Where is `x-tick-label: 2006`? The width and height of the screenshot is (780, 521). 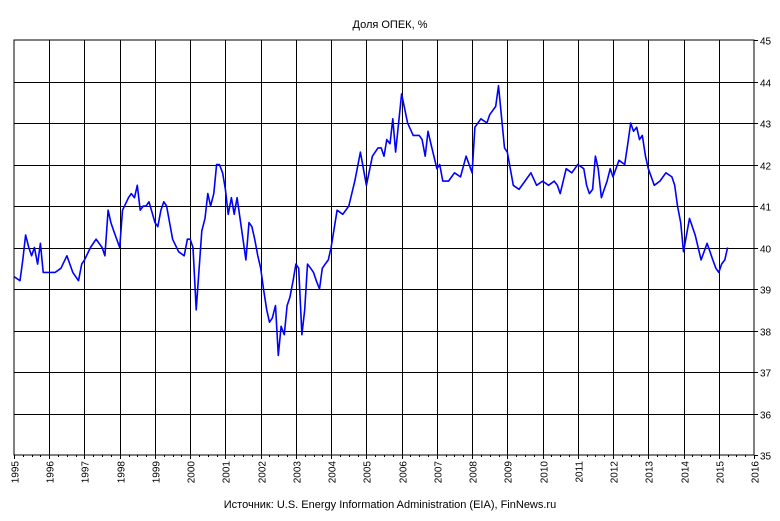 x-tick-label: 2006 is located at coordinates (404, 472).